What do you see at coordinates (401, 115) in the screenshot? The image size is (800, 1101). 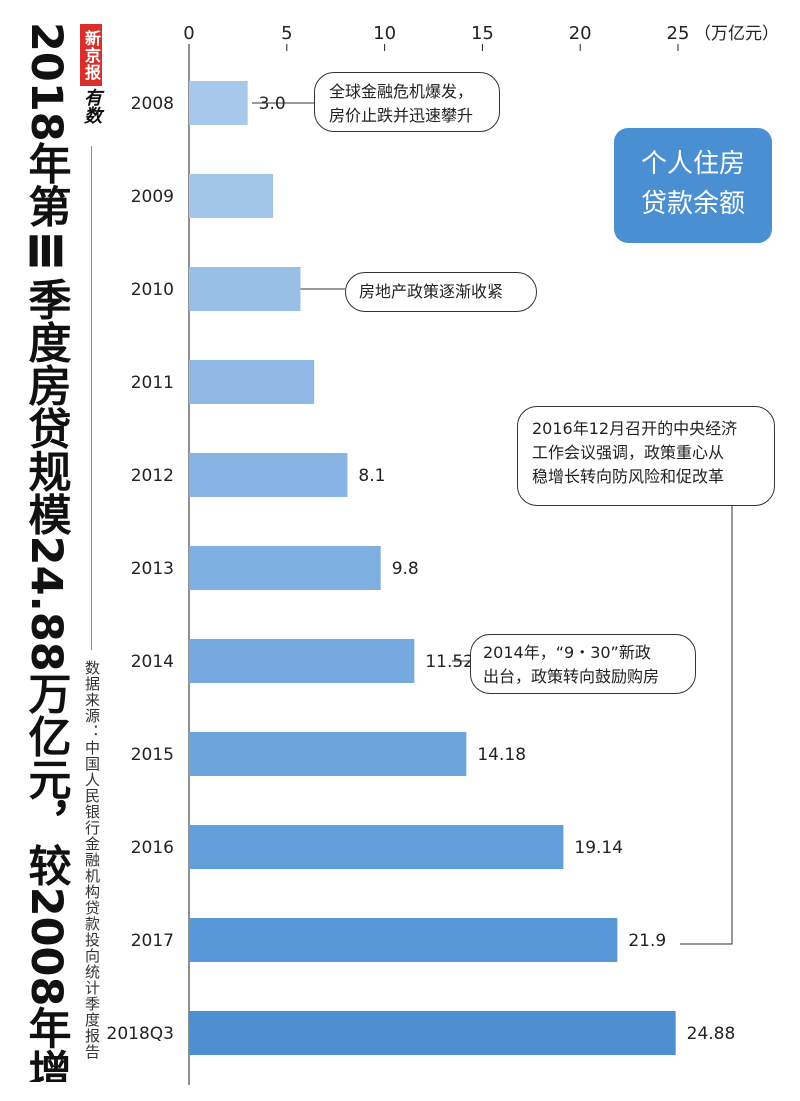 I see `callout-2008-line2: 房价止跌并迅速攀升` at bounding box center [401, 115].